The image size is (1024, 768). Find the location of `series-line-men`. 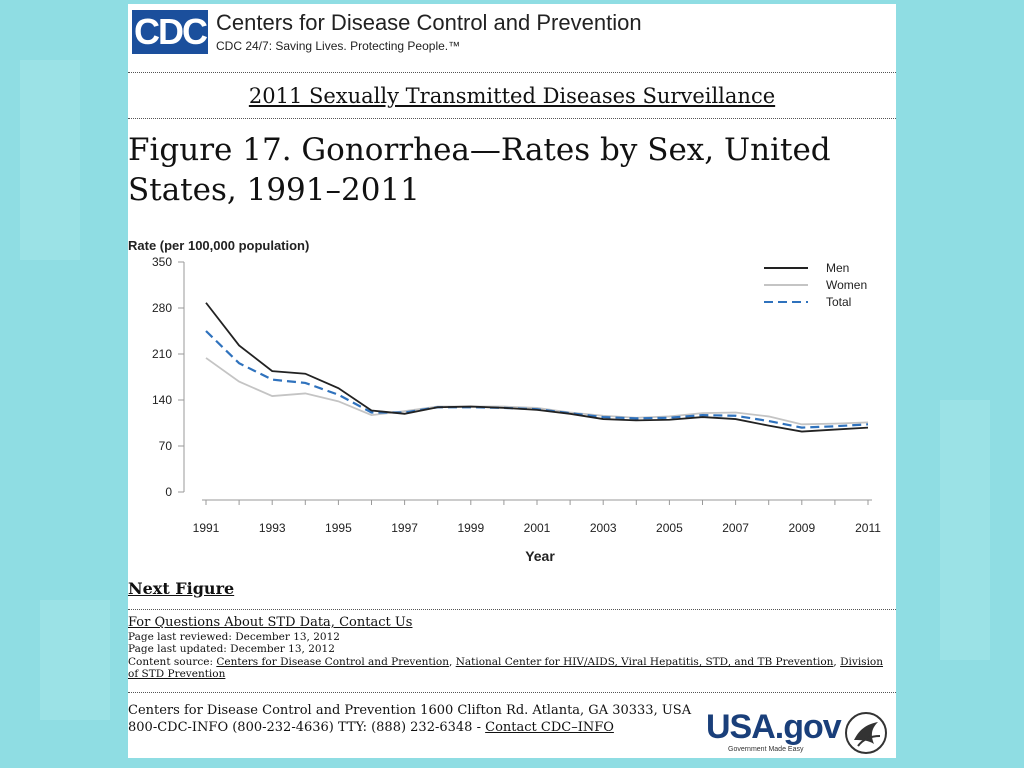

series-line-men is located at coordinates (537, 367).